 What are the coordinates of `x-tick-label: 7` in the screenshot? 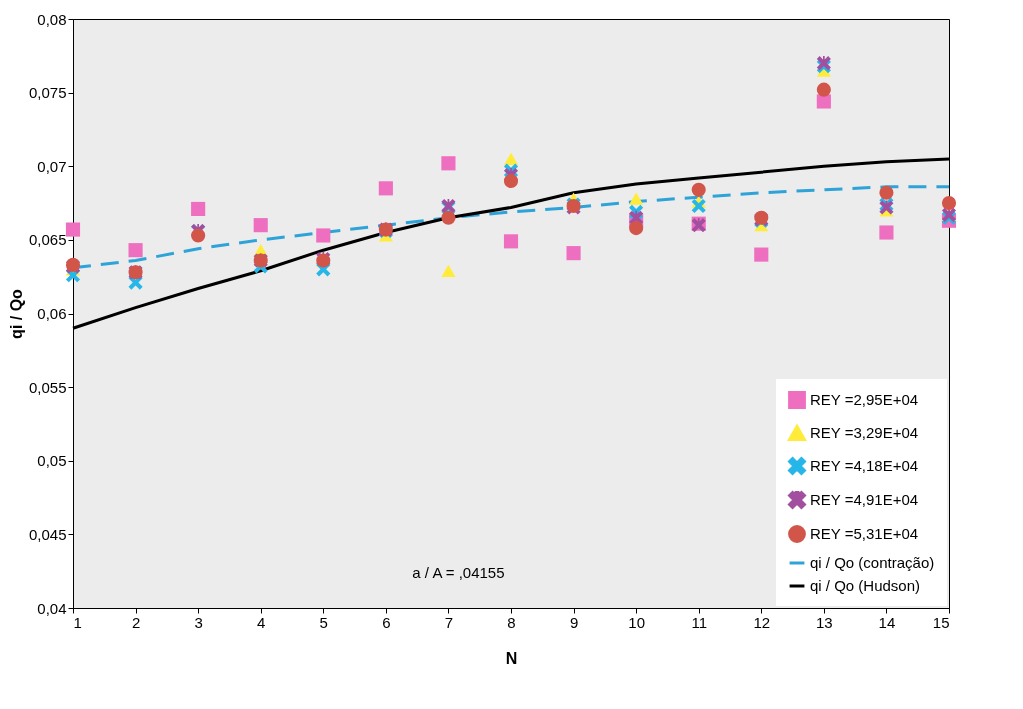 It's located at (449, 622).